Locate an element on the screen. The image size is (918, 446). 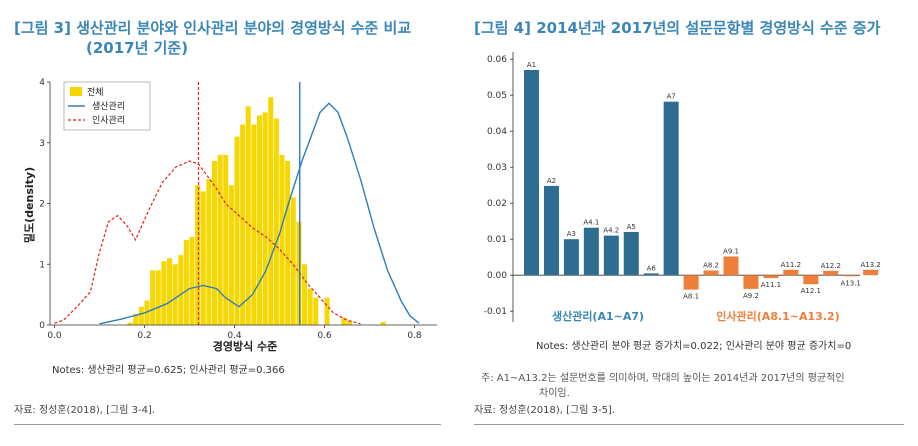
left-legend: 전체 생산관리 인사관리 is located at coordinates (107, 106).